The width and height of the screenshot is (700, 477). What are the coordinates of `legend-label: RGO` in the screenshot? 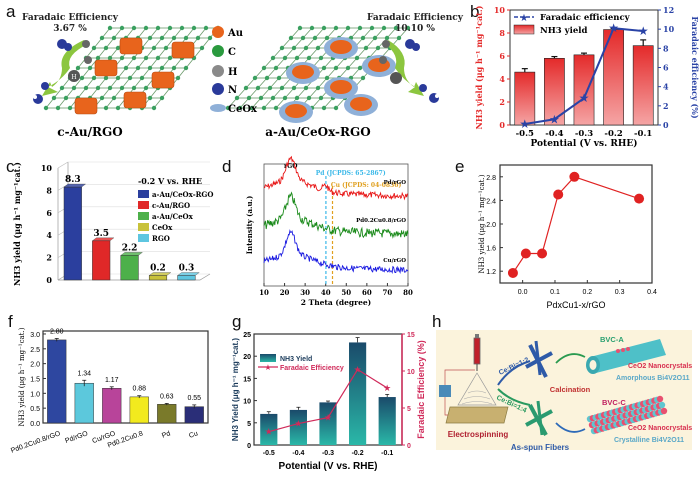 It's located at (161, 238).